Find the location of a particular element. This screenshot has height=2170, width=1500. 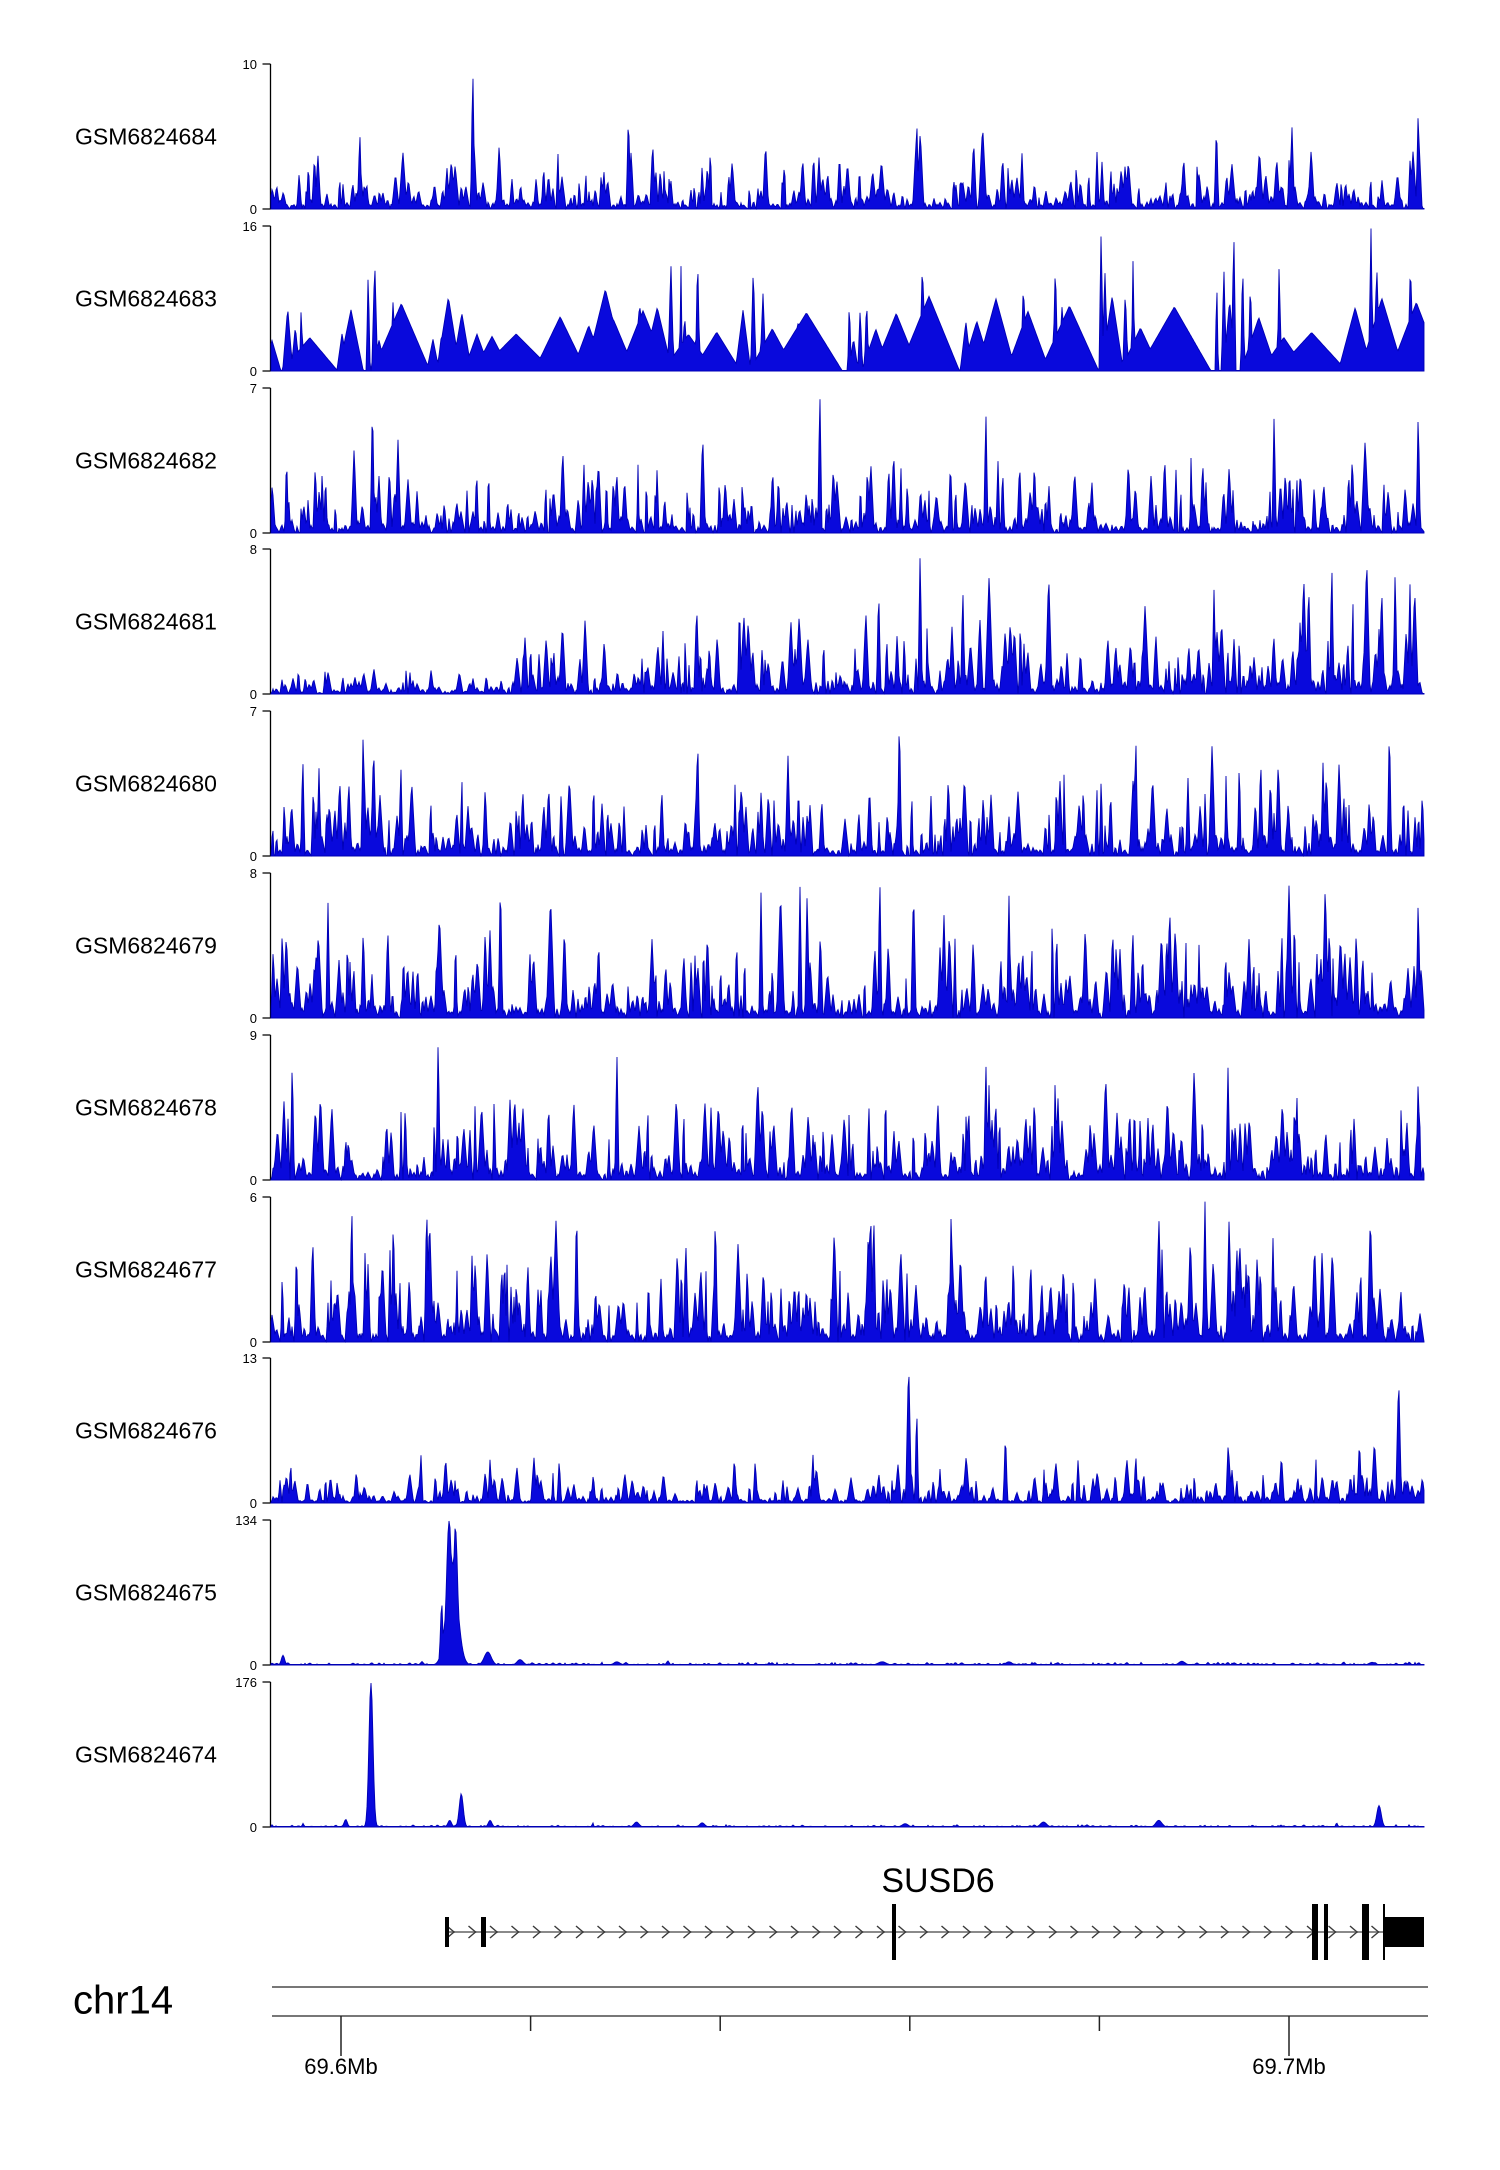

y-max-tick-label: 13 is located at coordinates (249, 1359).